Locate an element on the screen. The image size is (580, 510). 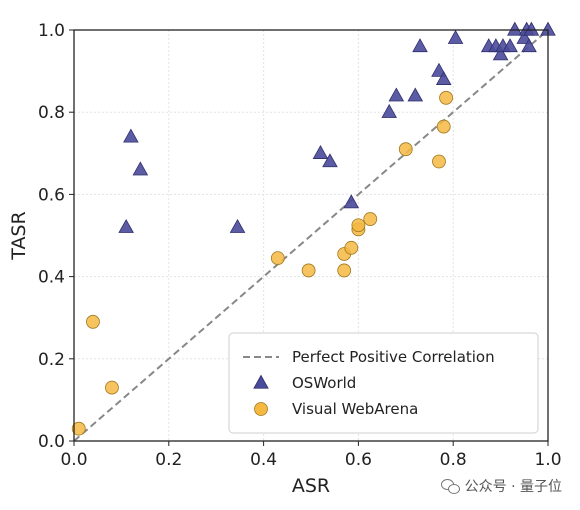
watermark: 公众号 · 量子位 is located at coordinates (501, 486).